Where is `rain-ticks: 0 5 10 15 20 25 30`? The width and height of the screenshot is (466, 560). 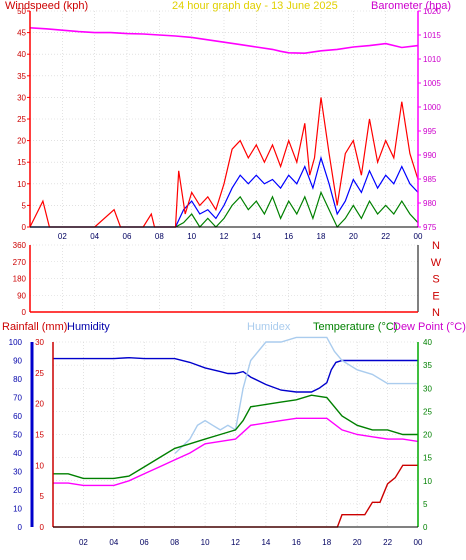 rain-ticks: 0 5 10 15 20 25 30 is located at coordinates (39, 435).